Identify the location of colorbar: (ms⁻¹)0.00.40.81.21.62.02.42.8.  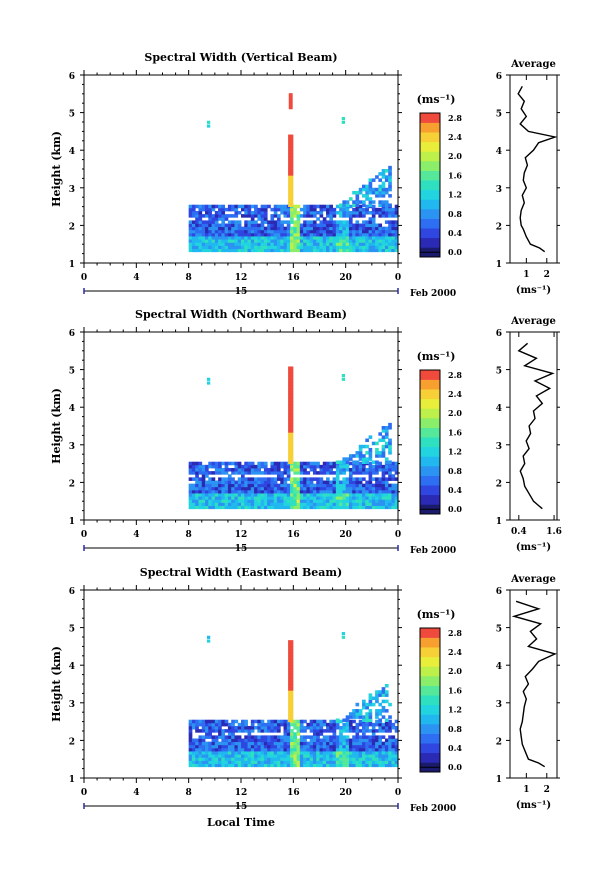
(439, 690).